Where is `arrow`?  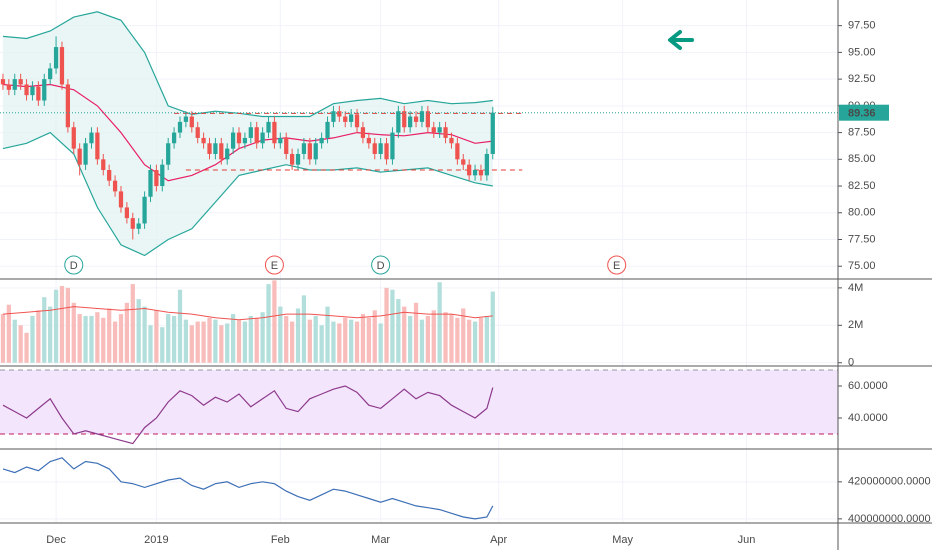
arrow is located at coordinates (681, 40).